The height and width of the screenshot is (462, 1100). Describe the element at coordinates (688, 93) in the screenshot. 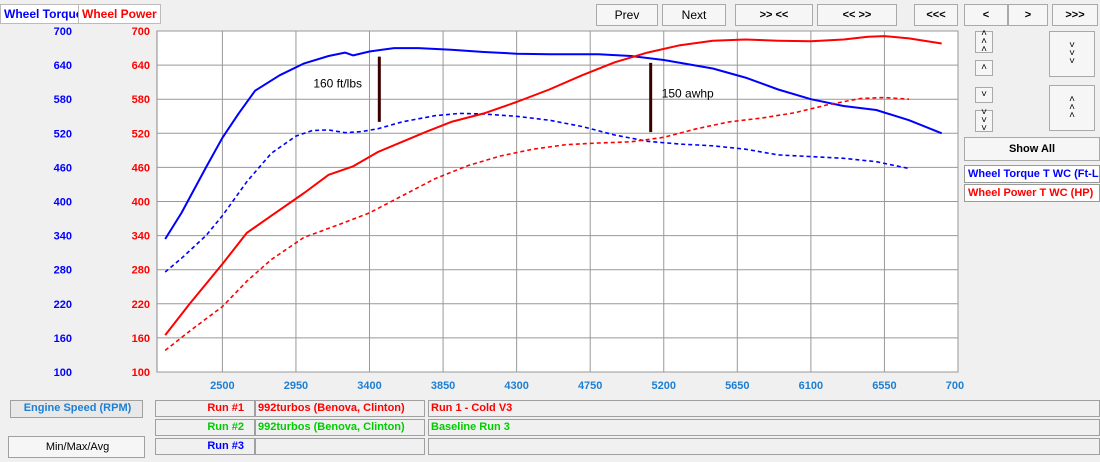

I see `annotation-label-2: 150 awhp` at that location.